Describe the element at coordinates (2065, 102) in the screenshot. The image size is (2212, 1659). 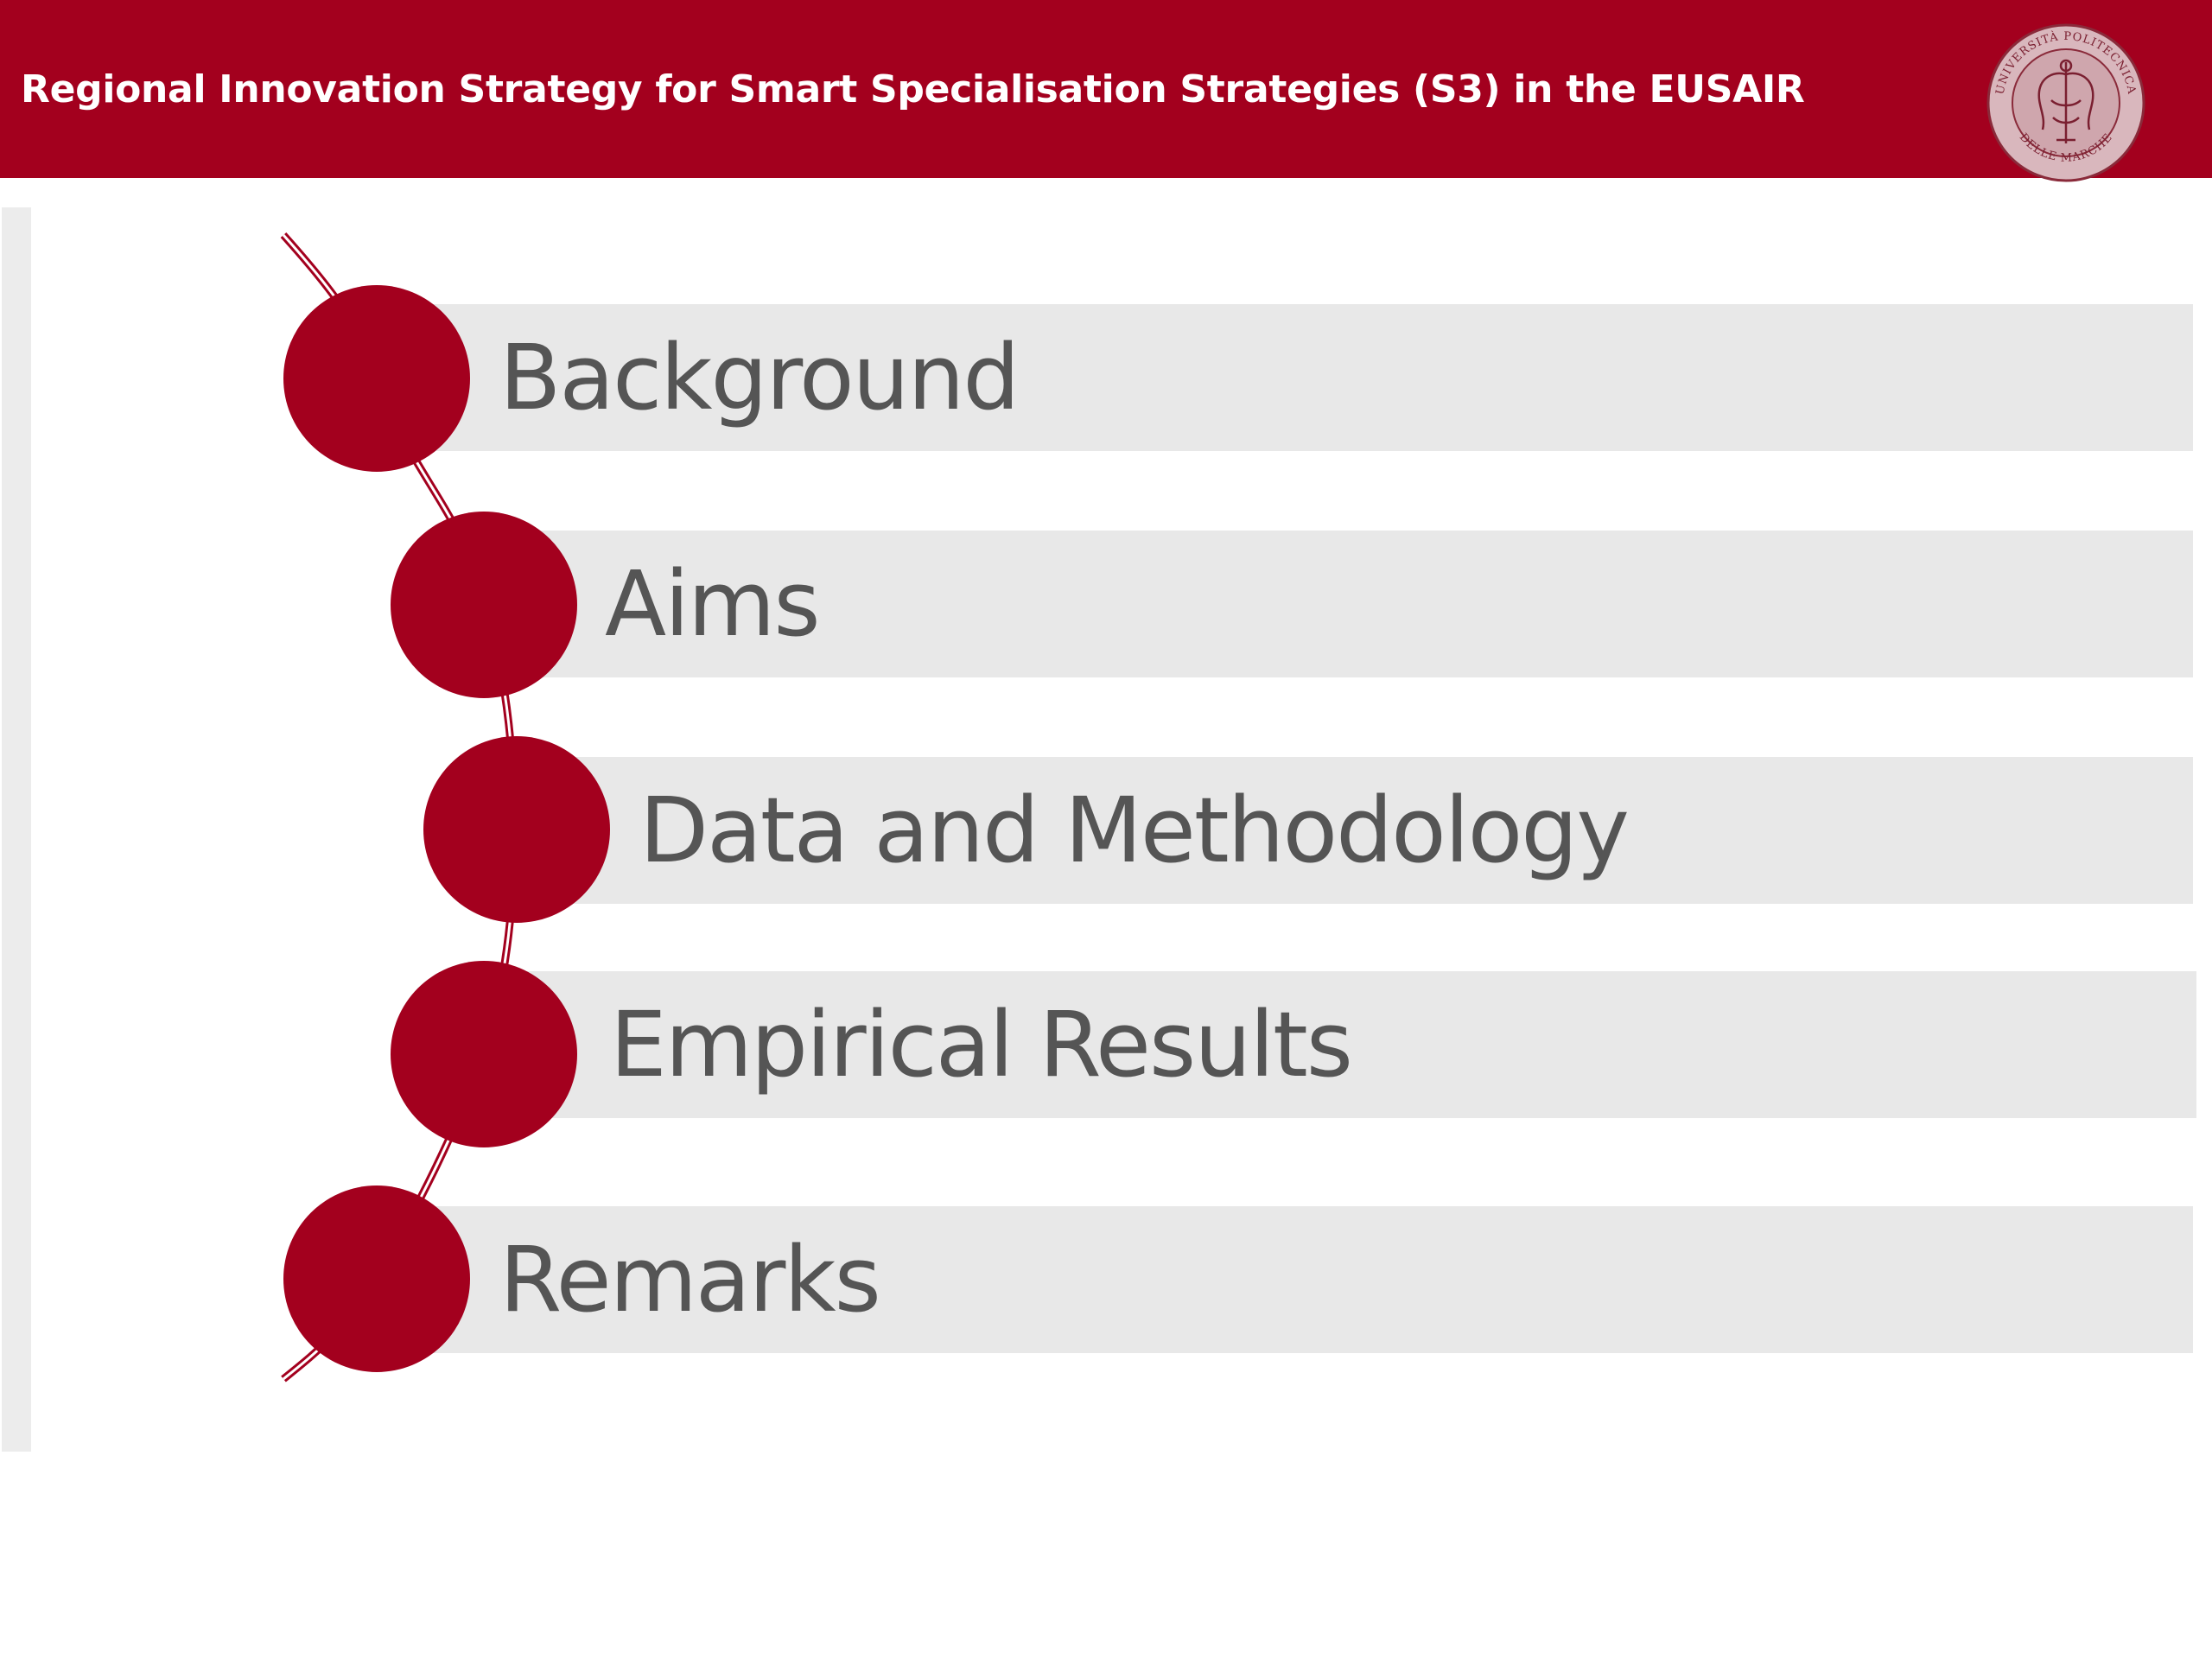
I see `university-seal-logo: UNIVERSITÀ POLITECNICA DELLE MARCHE` at that location.